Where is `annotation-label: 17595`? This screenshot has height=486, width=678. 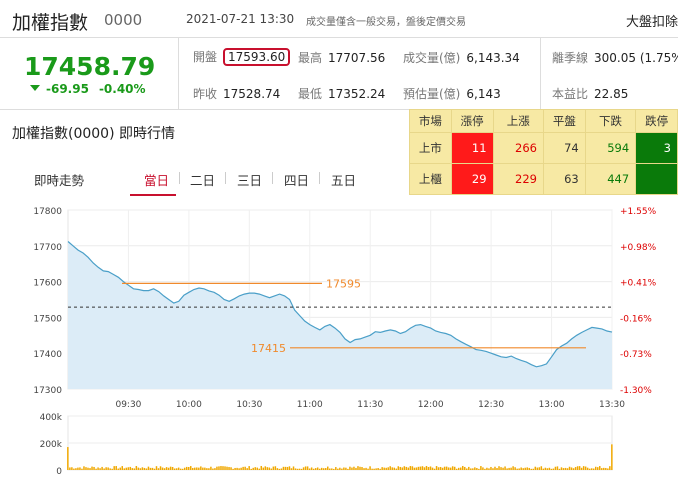
annotation-label: 17595 is located at coordinates (343, 283).